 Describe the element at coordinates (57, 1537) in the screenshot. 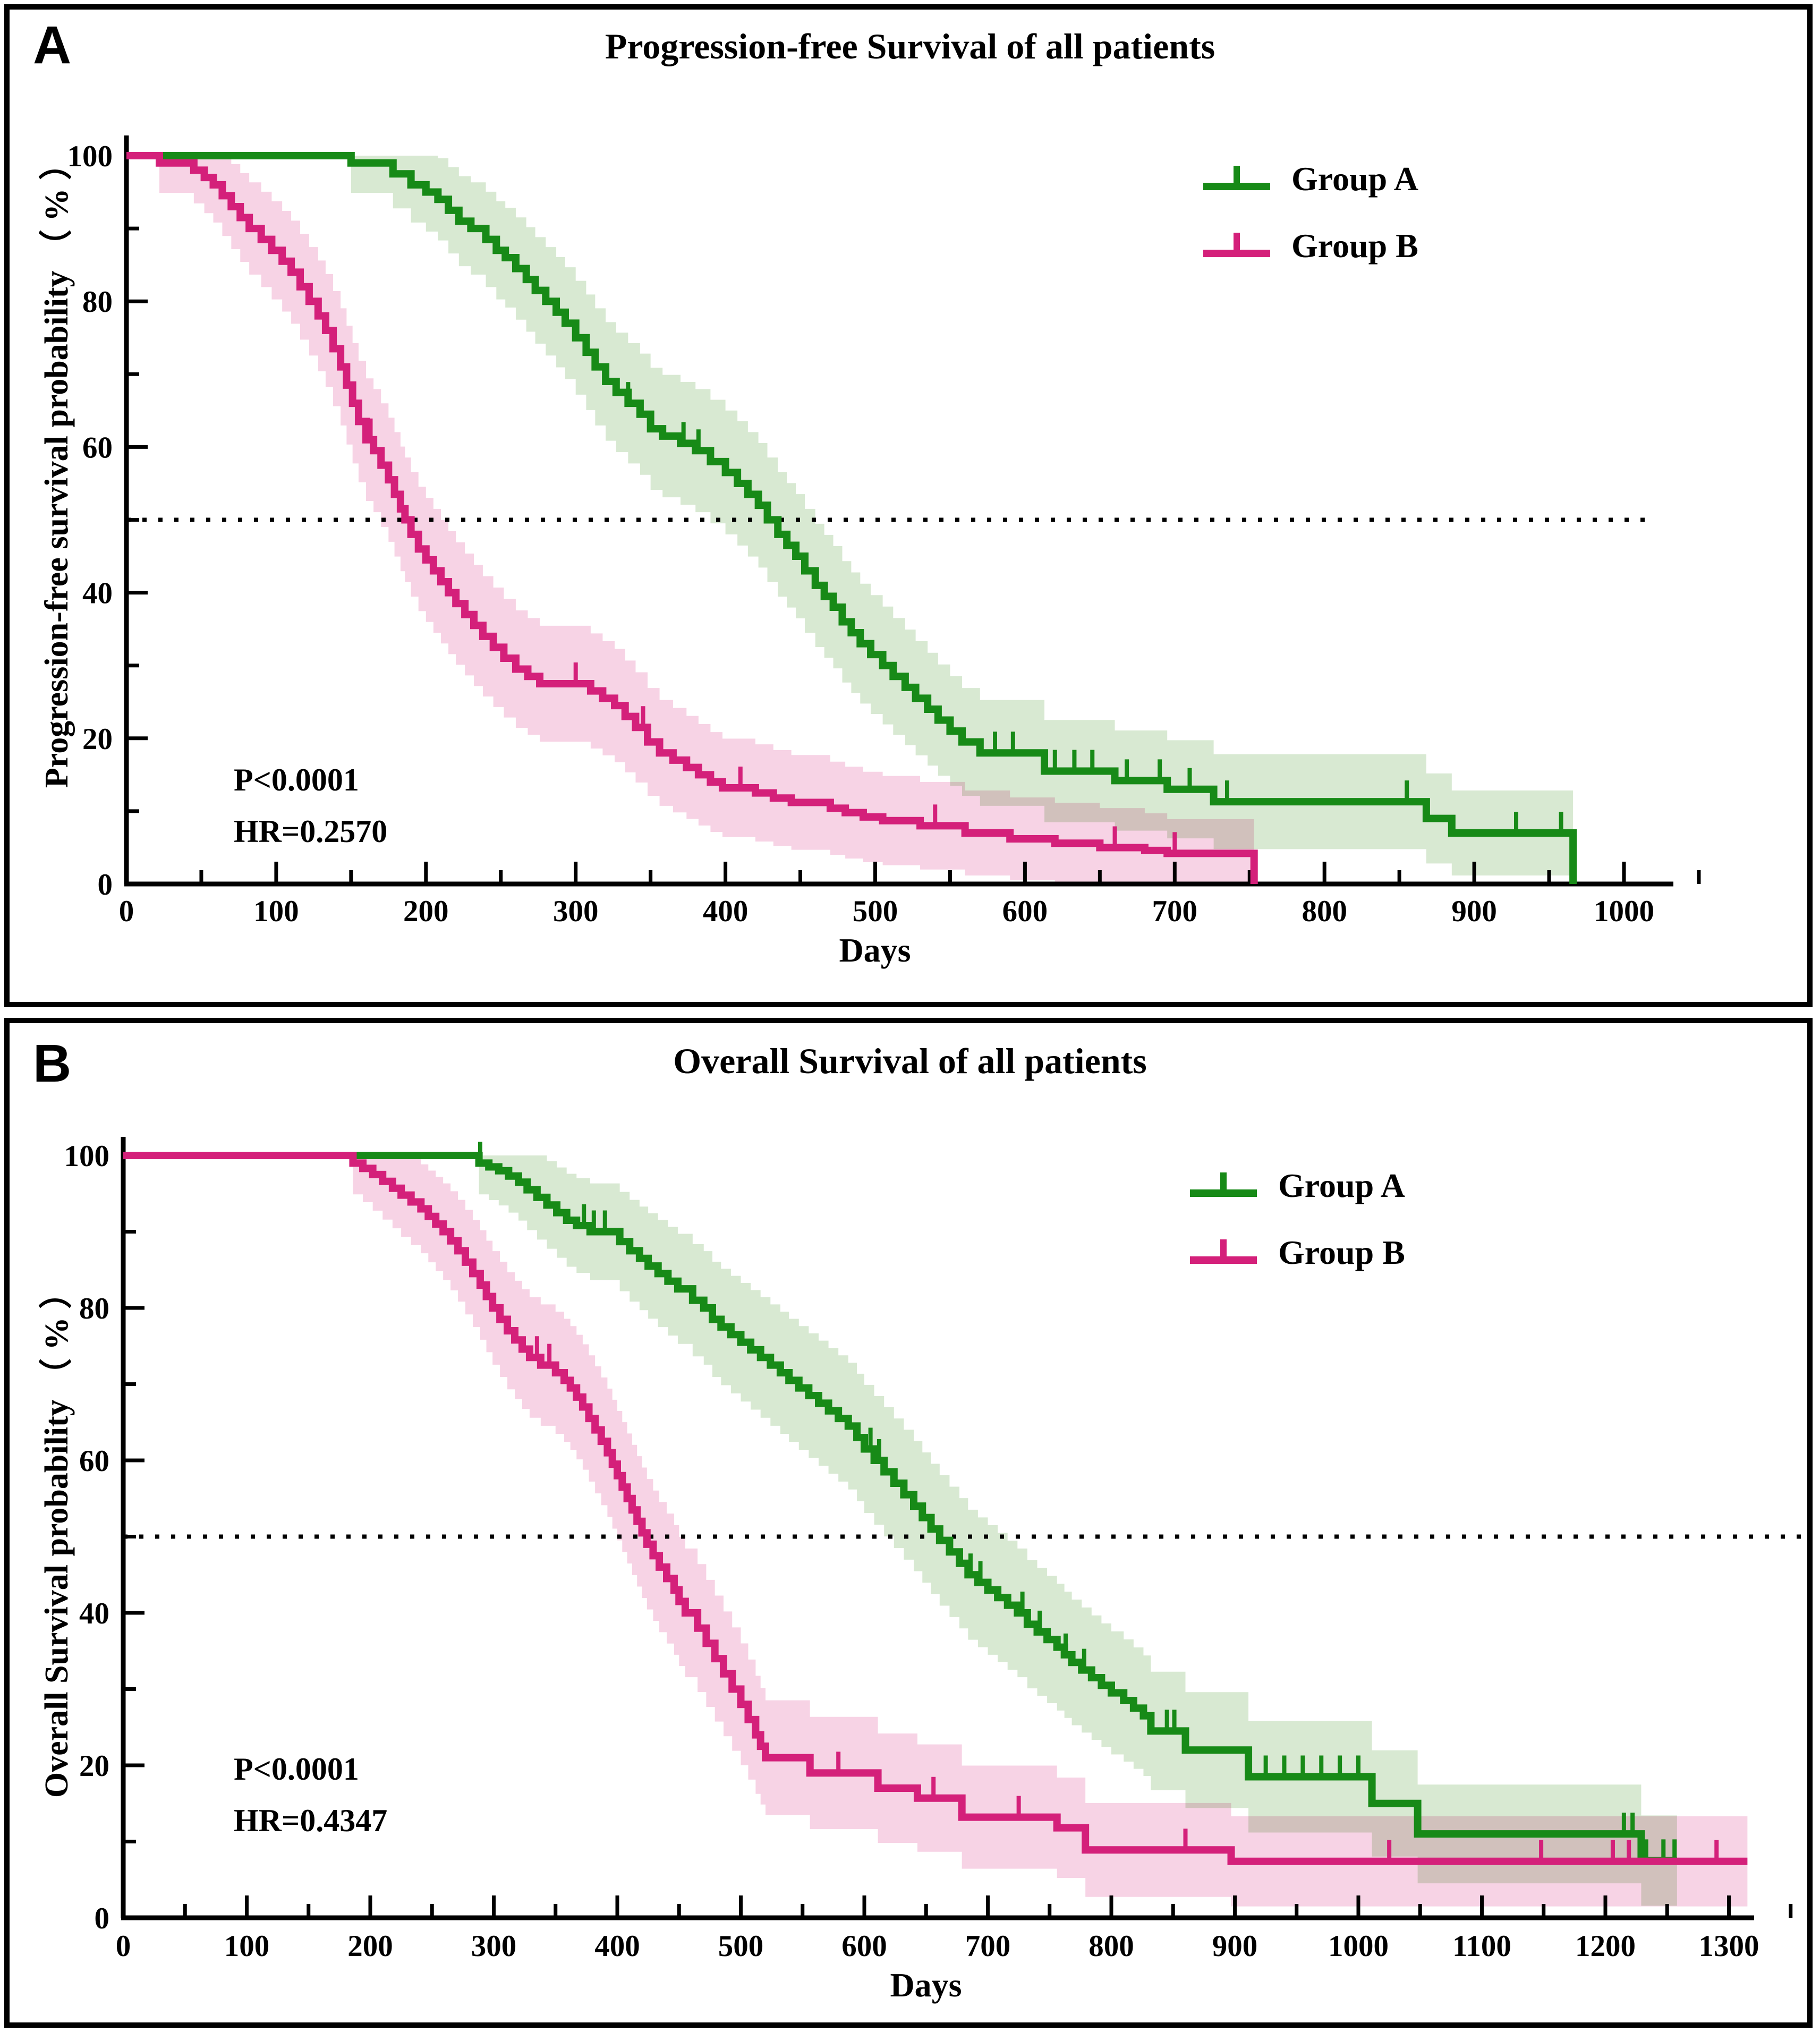

I see `panel-b-y-axis-label: Overall Survival probability （ % ）` at that location.